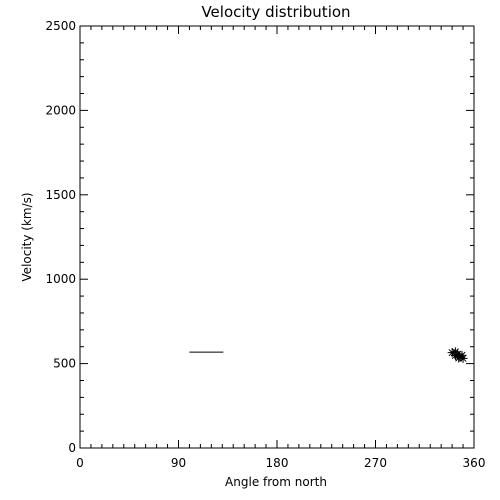  I want to click on chart-title: Velocity distribution, so click(275, 12).